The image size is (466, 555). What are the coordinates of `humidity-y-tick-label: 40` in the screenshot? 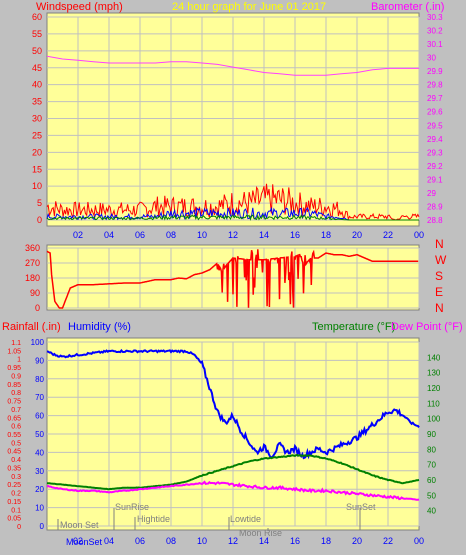 It's located at (39, 452).